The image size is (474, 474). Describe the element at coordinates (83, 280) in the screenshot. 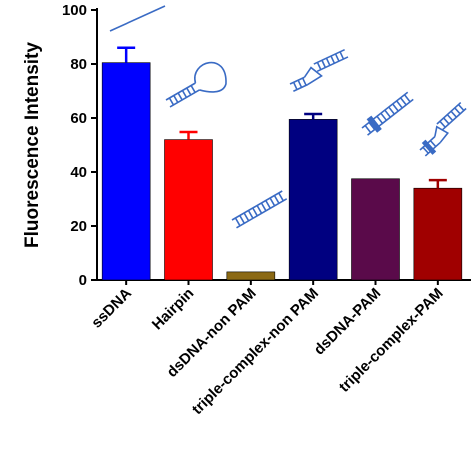

I see `y-tick-label: 0` at that location.